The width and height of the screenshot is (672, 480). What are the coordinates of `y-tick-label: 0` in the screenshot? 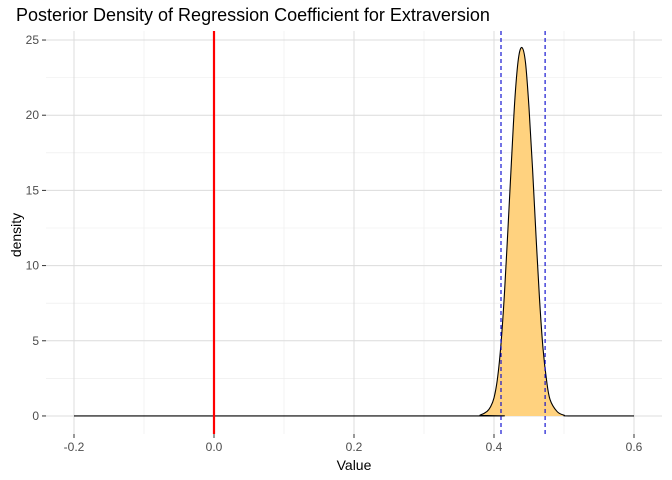 It's located at (35, 416).